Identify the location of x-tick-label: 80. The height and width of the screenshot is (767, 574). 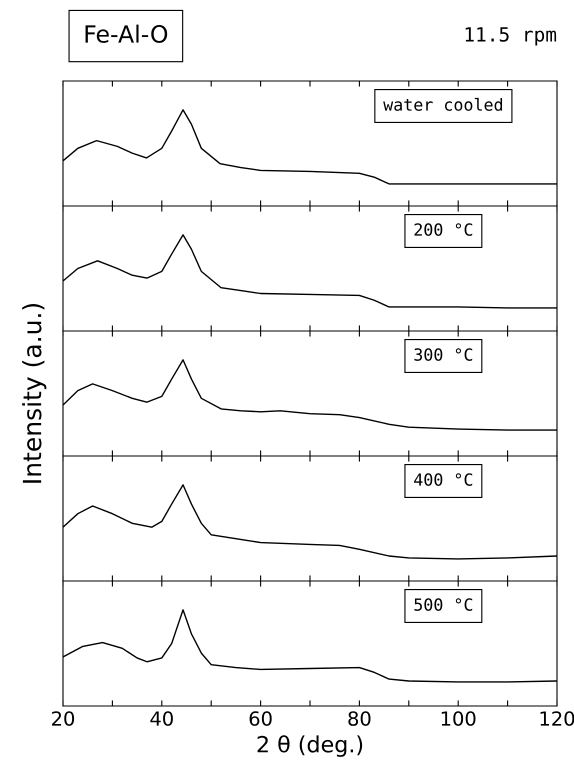
(359, 718).